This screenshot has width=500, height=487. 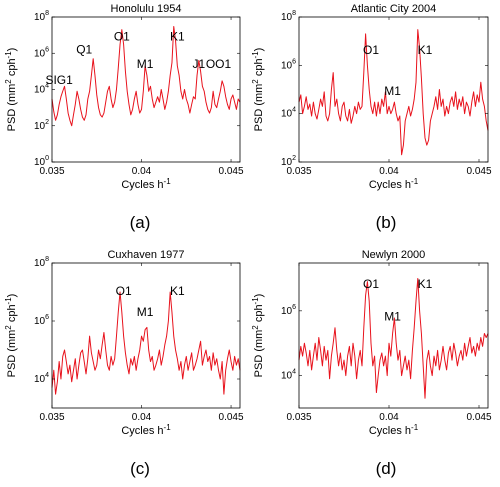 I want to click on y-tick-label: 10⁰, so click(x=41, y=161).